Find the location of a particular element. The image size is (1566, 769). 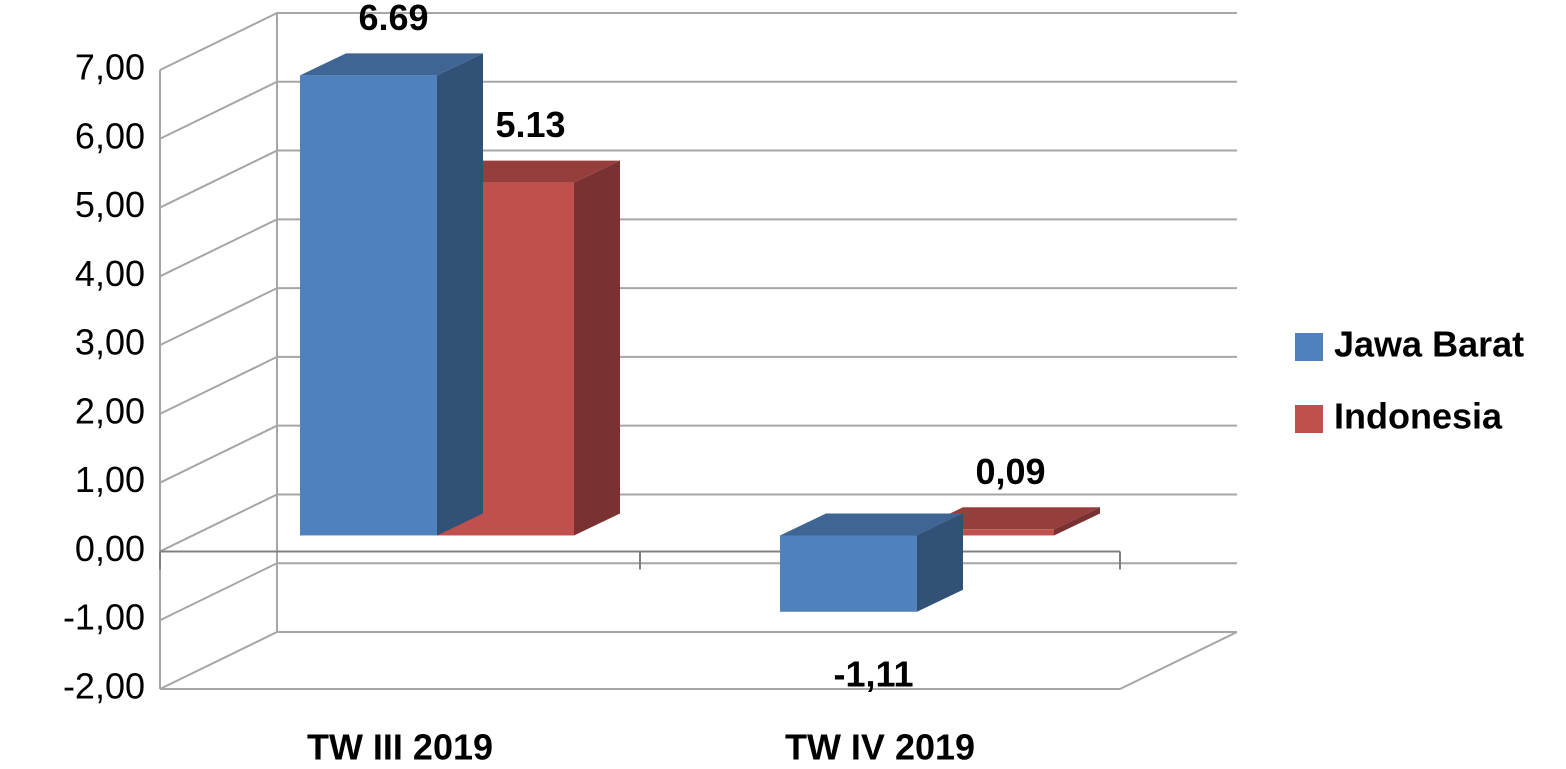

y-tick-label: 7,00 is located at coordinates (110, 67).